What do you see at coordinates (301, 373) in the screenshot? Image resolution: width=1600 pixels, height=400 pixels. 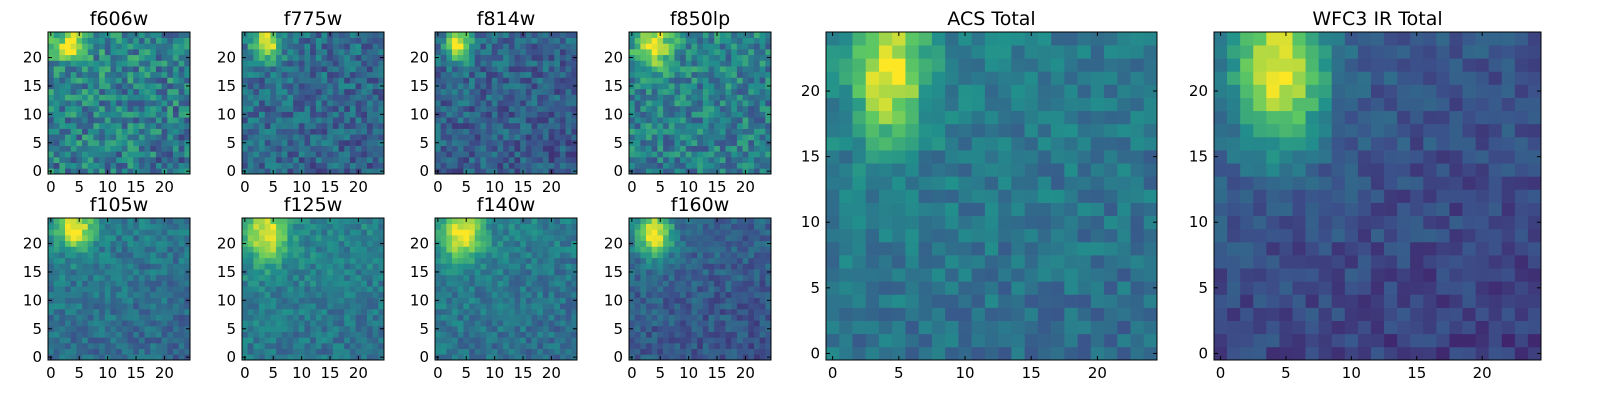 I see `x-tick-label: 10` at bounding box center [301, 373].